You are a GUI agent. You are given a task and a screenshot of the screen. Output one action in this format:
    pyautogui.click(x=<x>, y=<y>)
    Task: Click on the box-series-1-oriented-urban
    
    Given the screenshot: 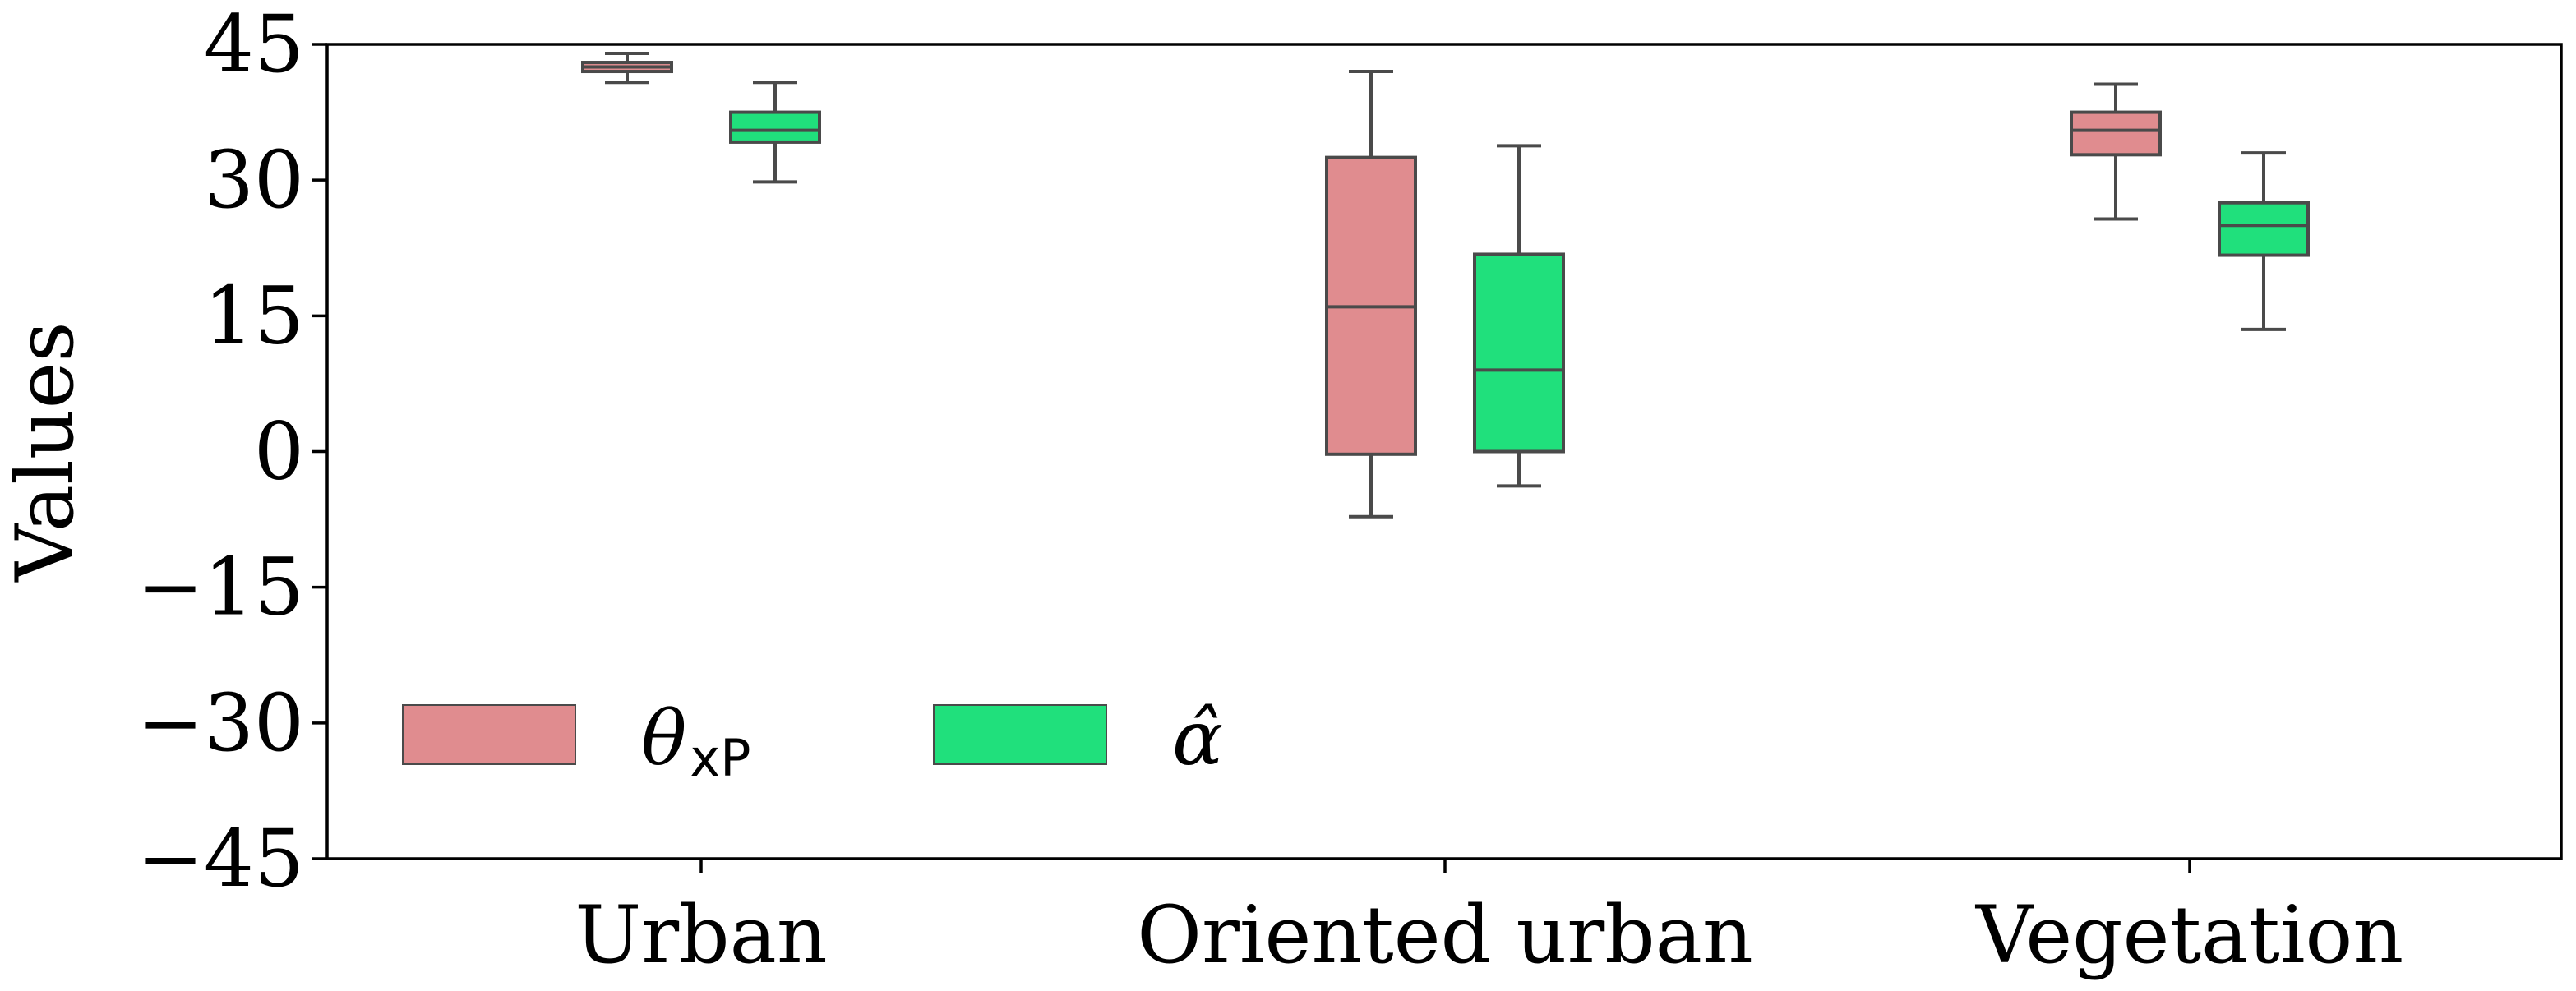 What is the action you would take?
    pyautogui.click(x=1519, y=316)
    